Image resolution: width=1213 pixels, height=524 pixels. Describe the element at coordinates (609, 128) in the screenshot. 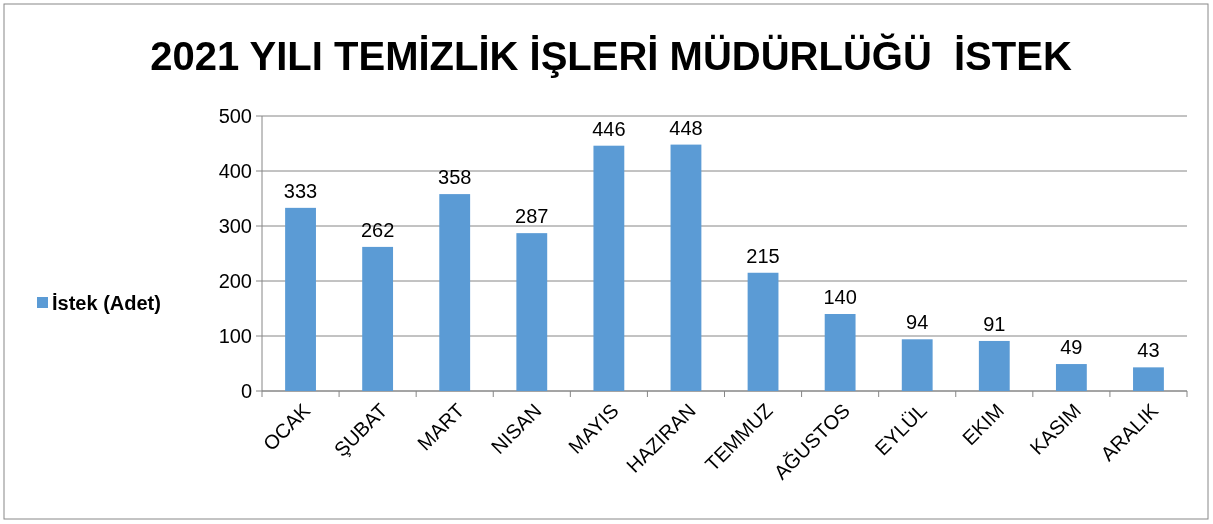

I see `data-label: 446` at that location.